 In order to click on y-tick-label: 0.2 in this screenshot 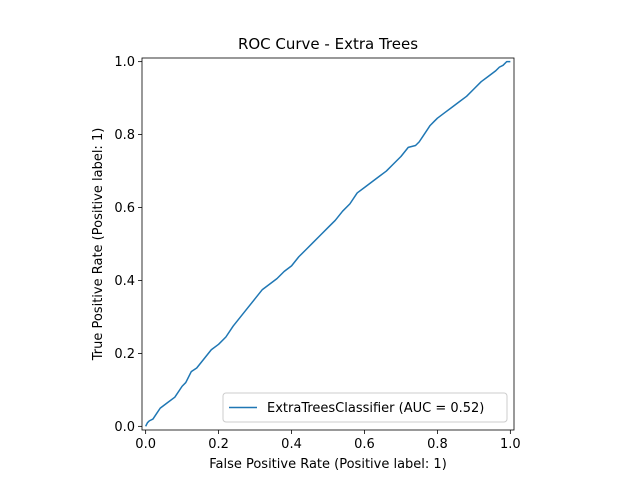, I will do `click(124, 354)`.